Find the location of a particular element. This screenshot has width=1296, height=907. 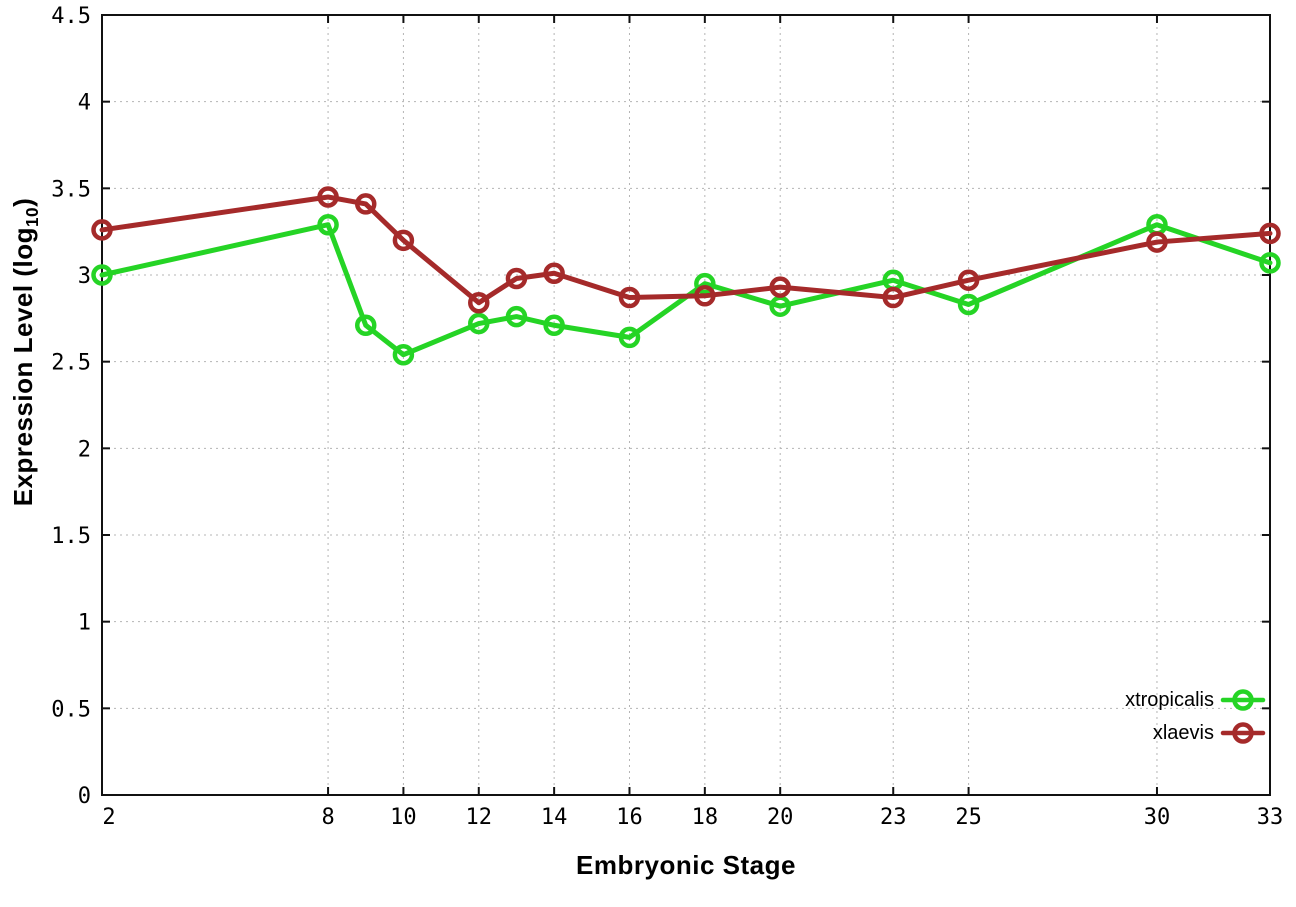

x-tick-label: 10 is located at coordinates (403, 817).